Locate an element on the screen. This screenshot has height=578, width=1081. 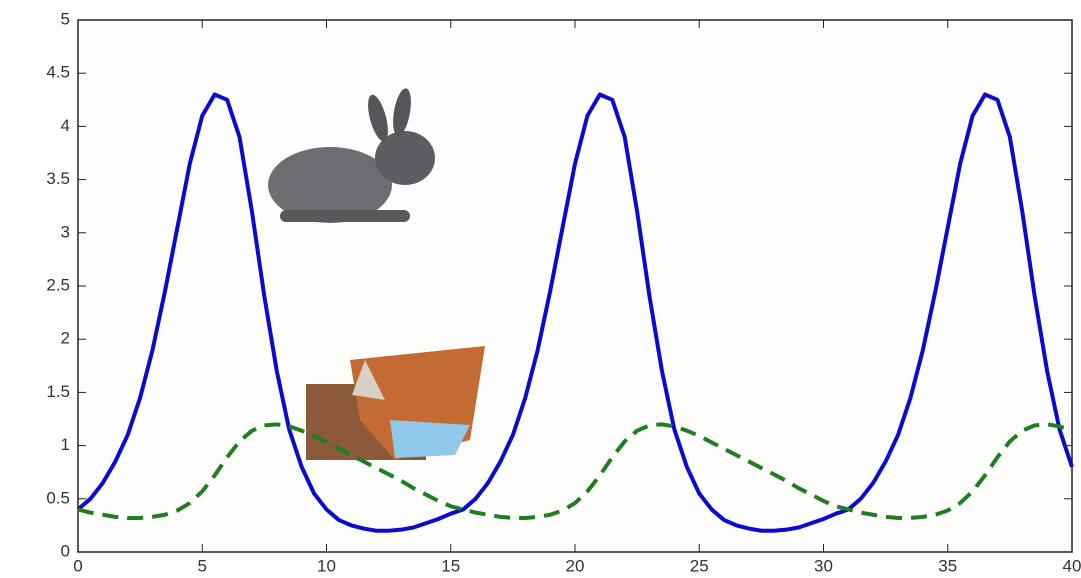
x-tick-label: 25 is located at coordinates (699, 565).